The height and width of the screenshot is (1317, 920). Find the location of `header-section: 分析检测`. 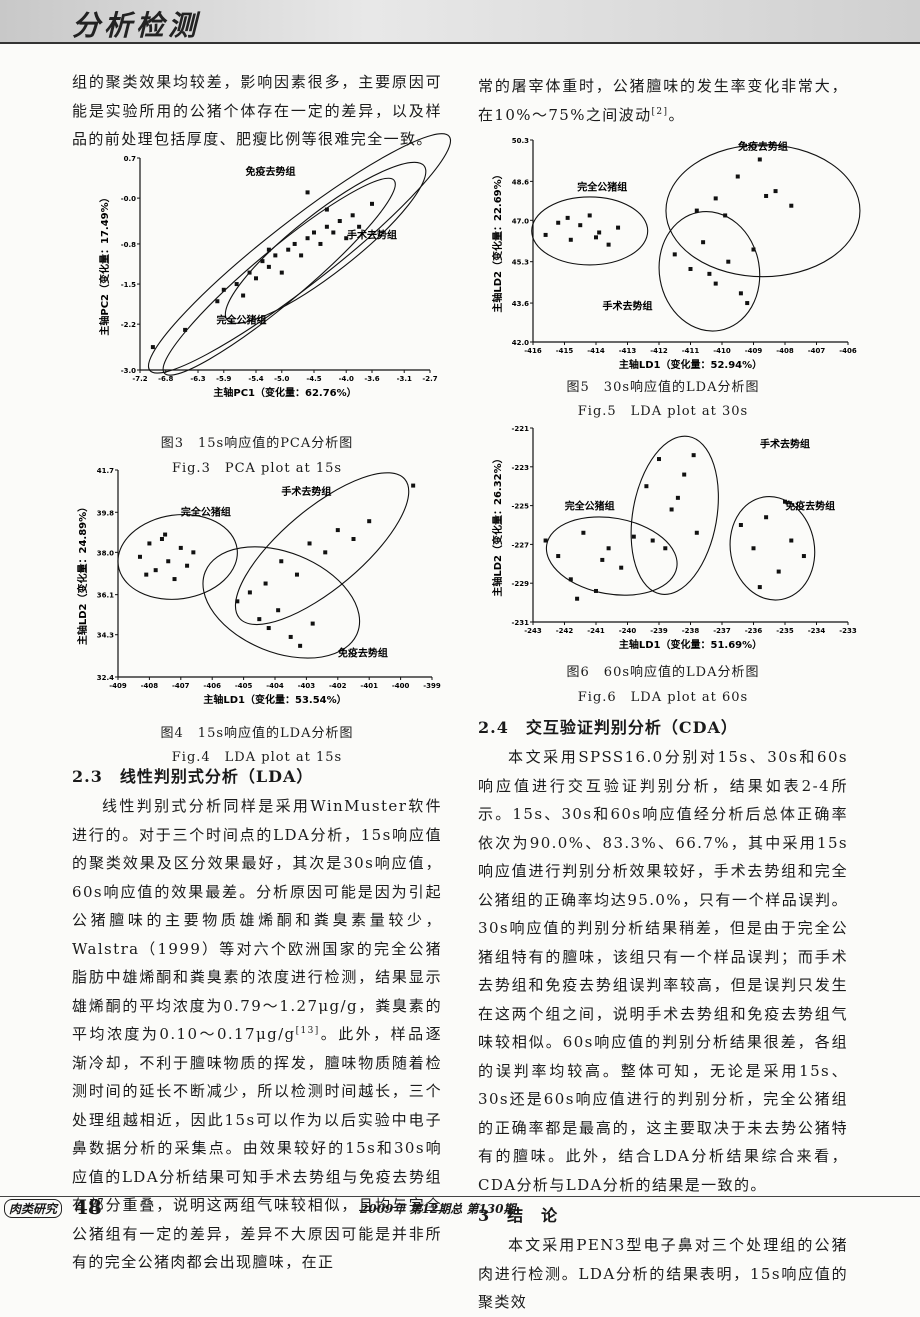

header-section: 分析检测 is located at coordinates (136, 25).